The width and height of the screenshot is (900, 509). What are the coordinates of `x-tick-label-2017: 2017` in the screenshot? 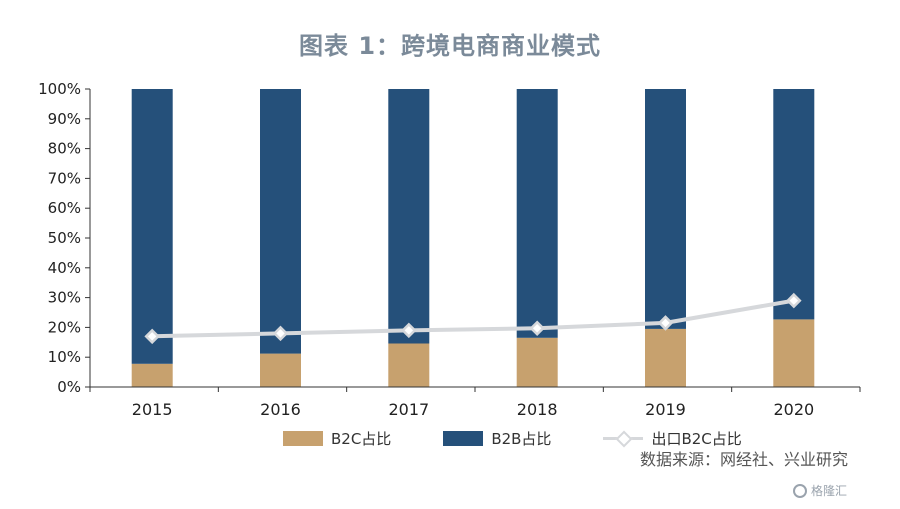 It's located at (408, 409).